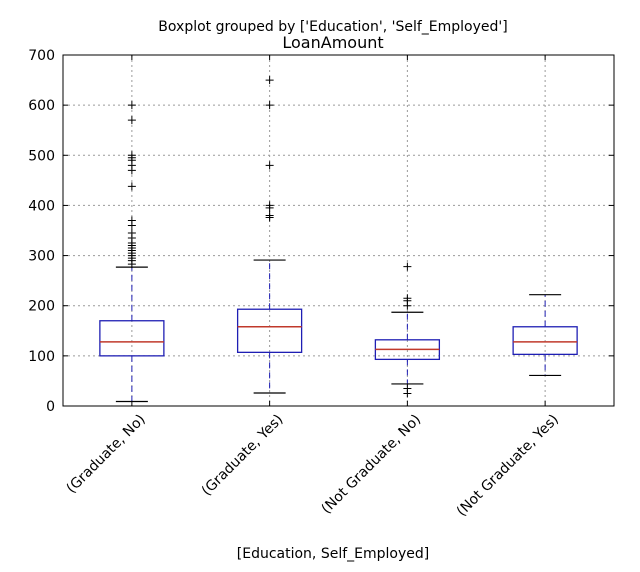 The height and width of the screenshot is (572, 640). I want to click on chart-title: LoanAmount, so click(332, 42).